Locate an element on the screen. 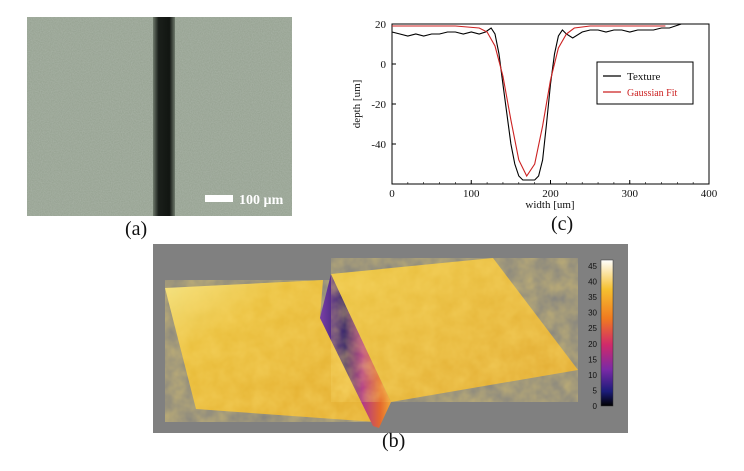  y-tick-label: -40 is located at coordinates (378, 145).